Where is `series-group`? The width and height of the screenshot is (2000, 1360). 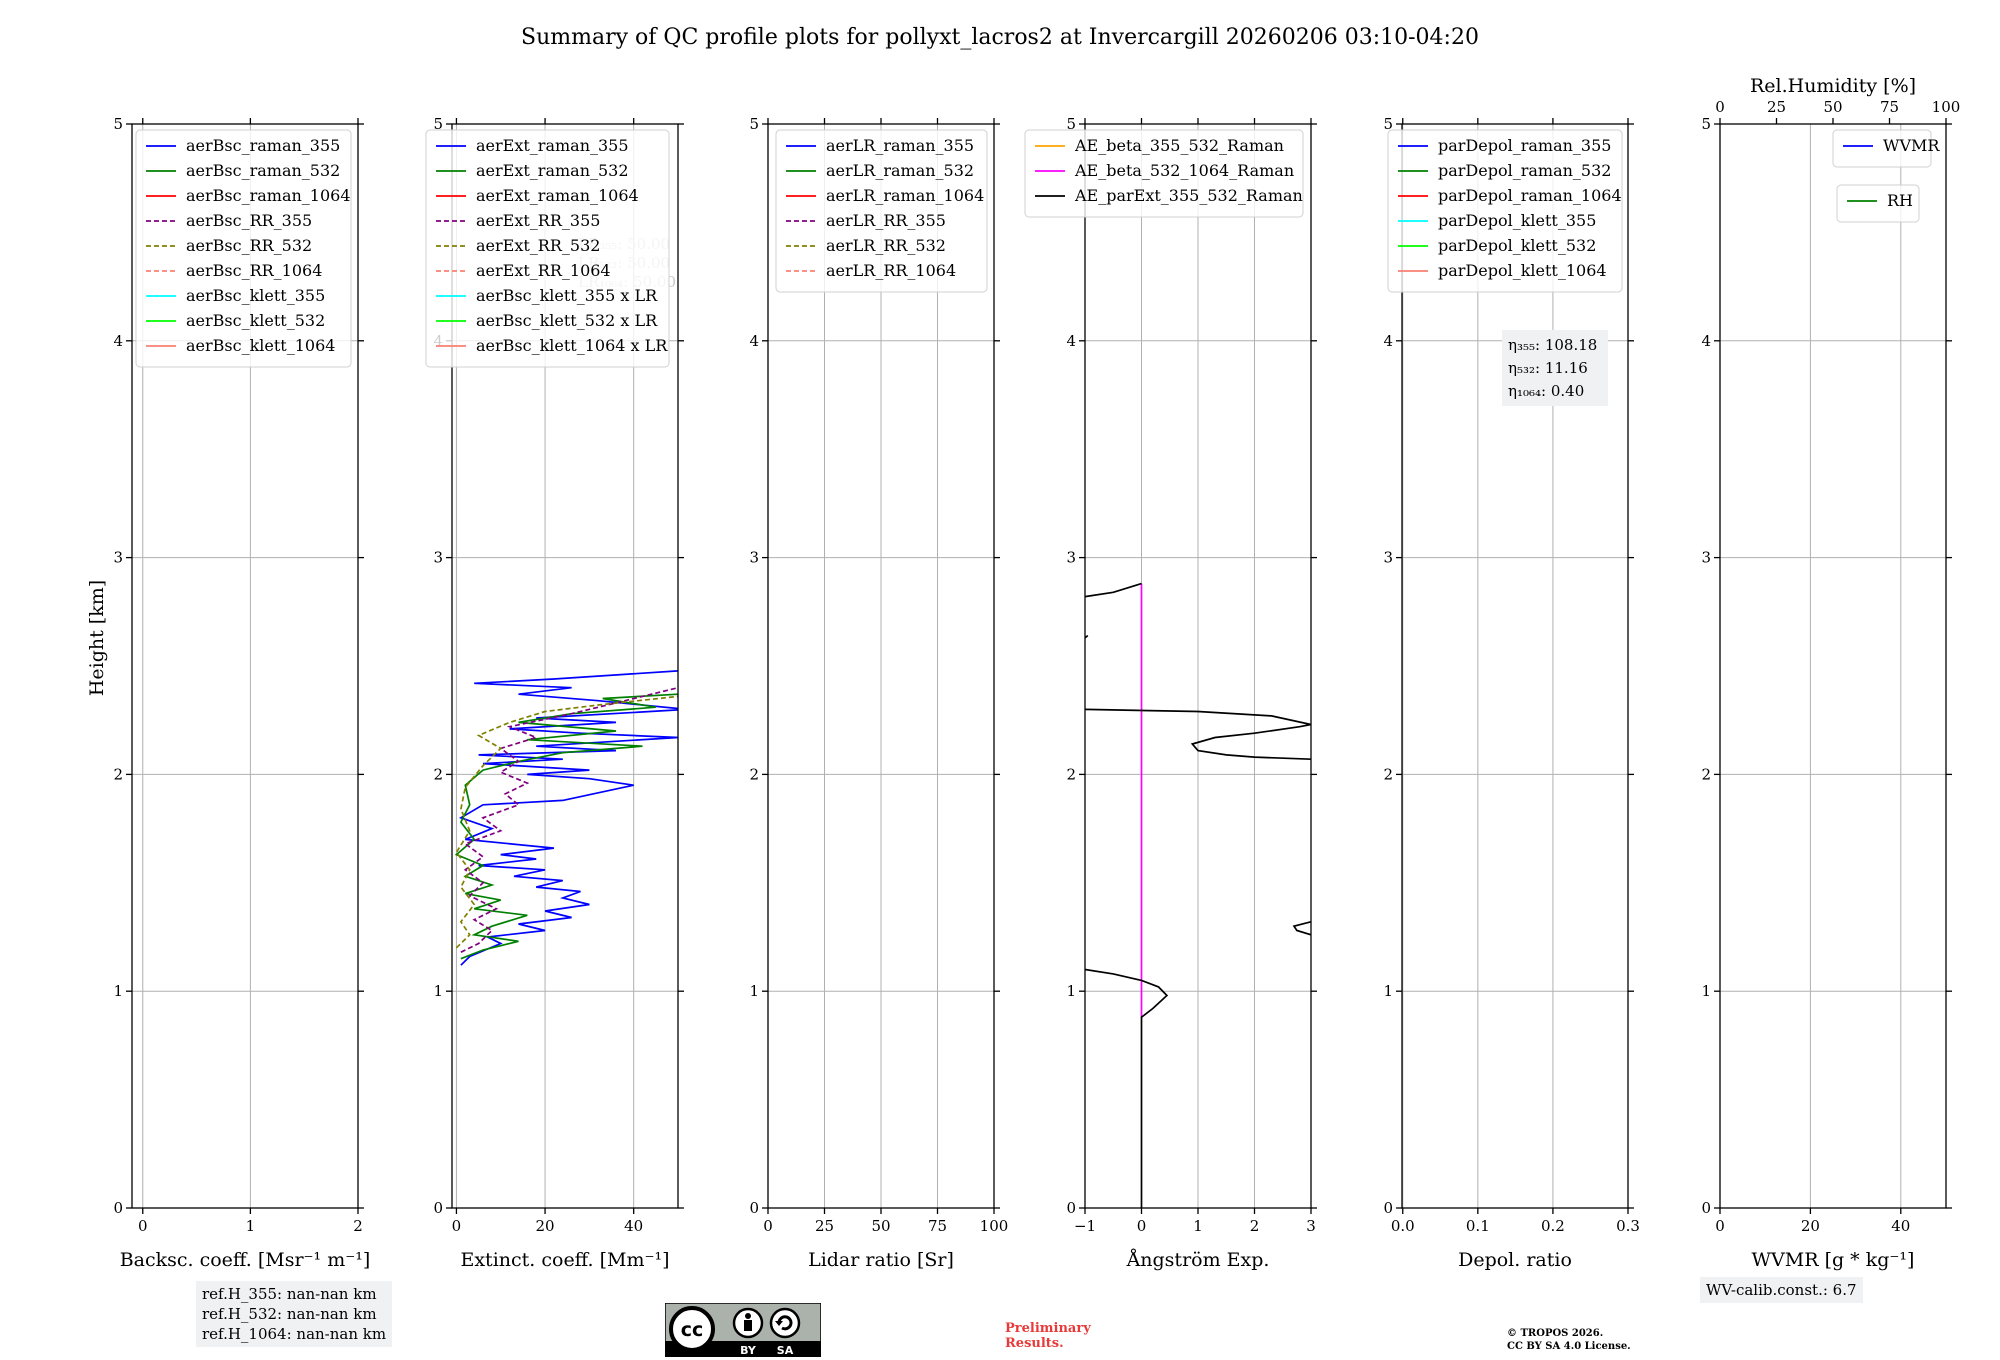
series-group is located at coordinates (1198, 895).